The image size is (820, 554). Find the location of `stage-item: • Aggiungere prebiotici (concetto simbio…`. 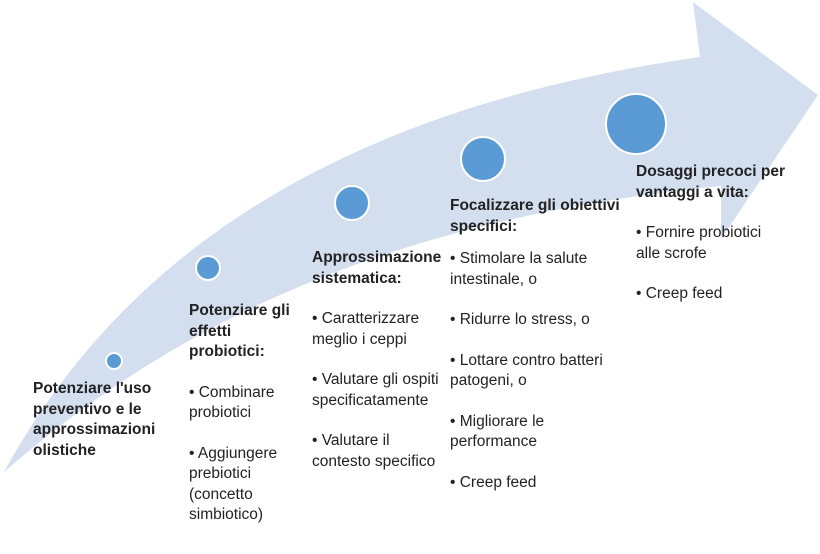

stage-item: • Aggiungere prebiotici (concetto simbio… is located at coordinates (233, 484).